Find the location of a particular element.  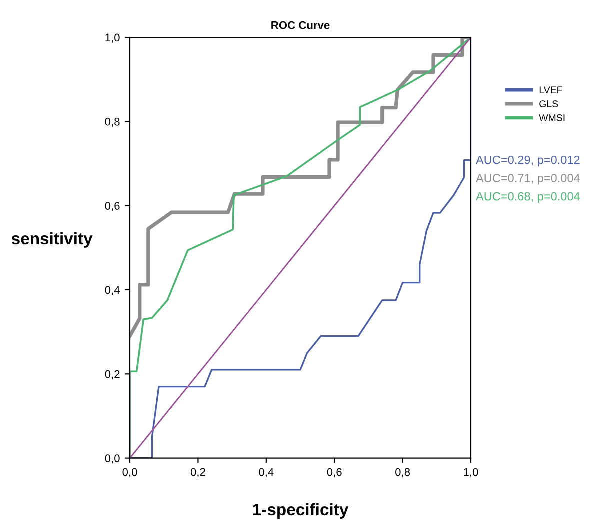

x-tick-label: 0,0 is located at coordinates (130, 473).